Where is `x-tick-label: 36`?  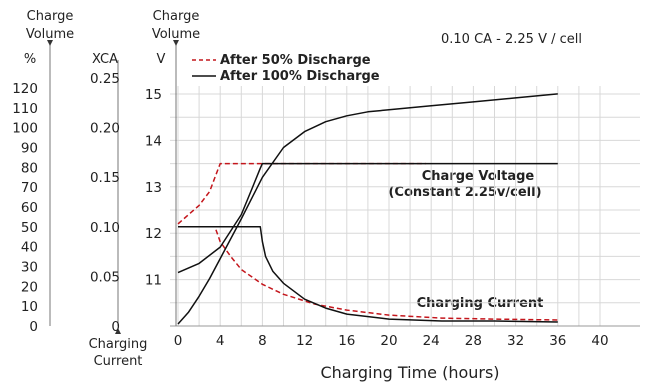 x-tick-label: 36 is located at coordinates (557, 341).